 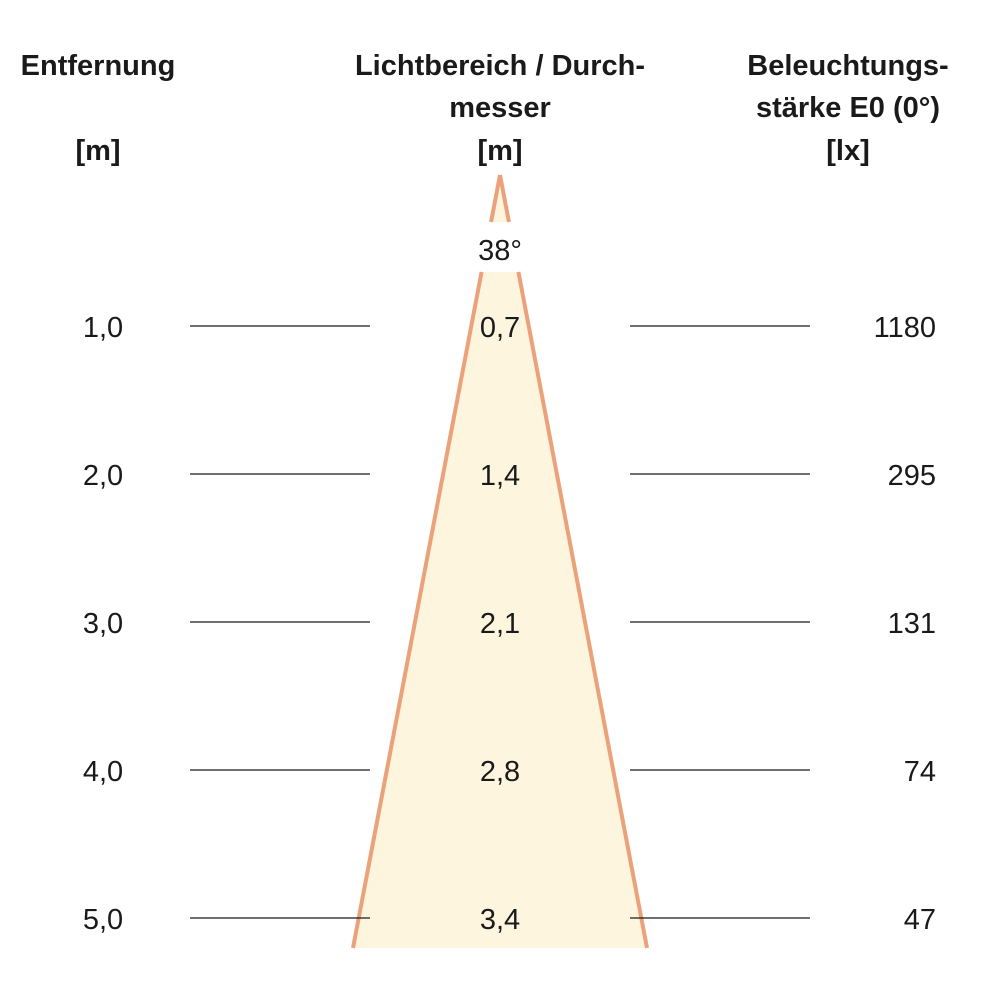 I want to click on diameter-value: 0,7, so click(x=500, y=328).